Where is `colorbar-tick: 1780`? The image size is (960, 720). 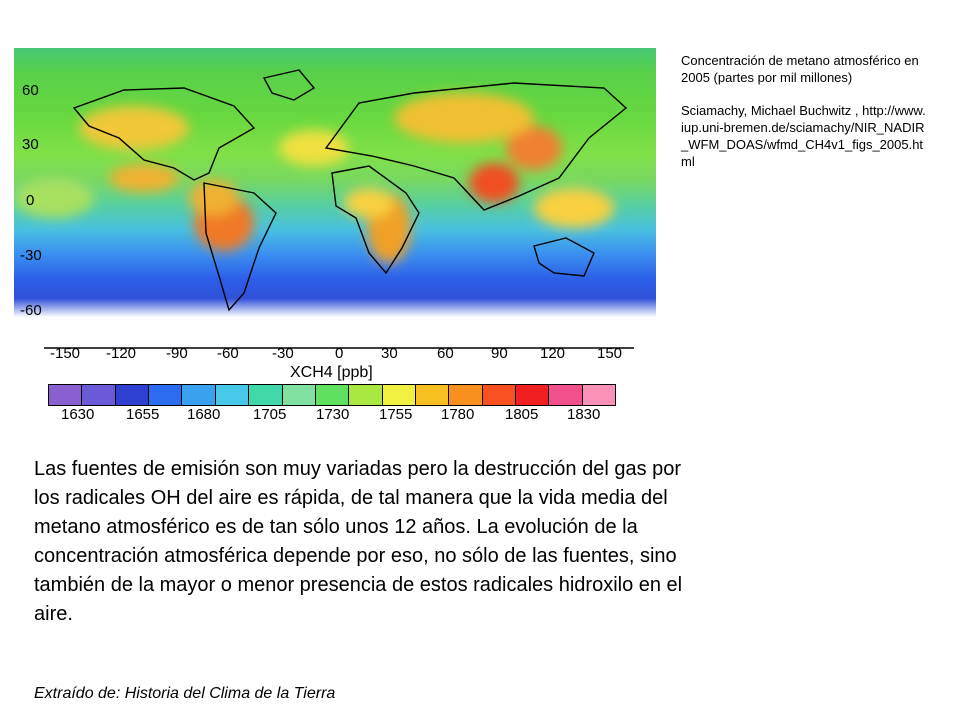 colorbar-tick: 1780 is located at coordinates (458, 414).